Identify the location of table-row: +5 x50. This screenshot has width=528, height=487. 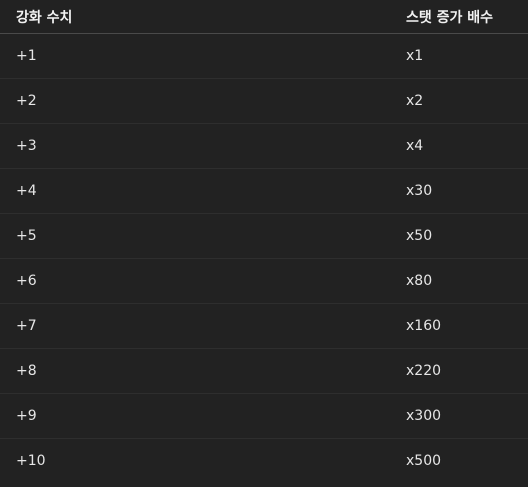
(264, 236).